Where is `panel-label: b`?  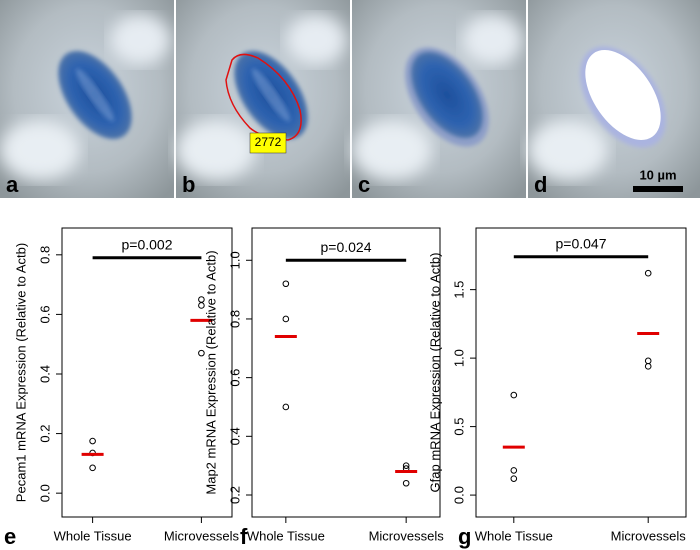
panel-label: b is located at coordinates (188, 184).